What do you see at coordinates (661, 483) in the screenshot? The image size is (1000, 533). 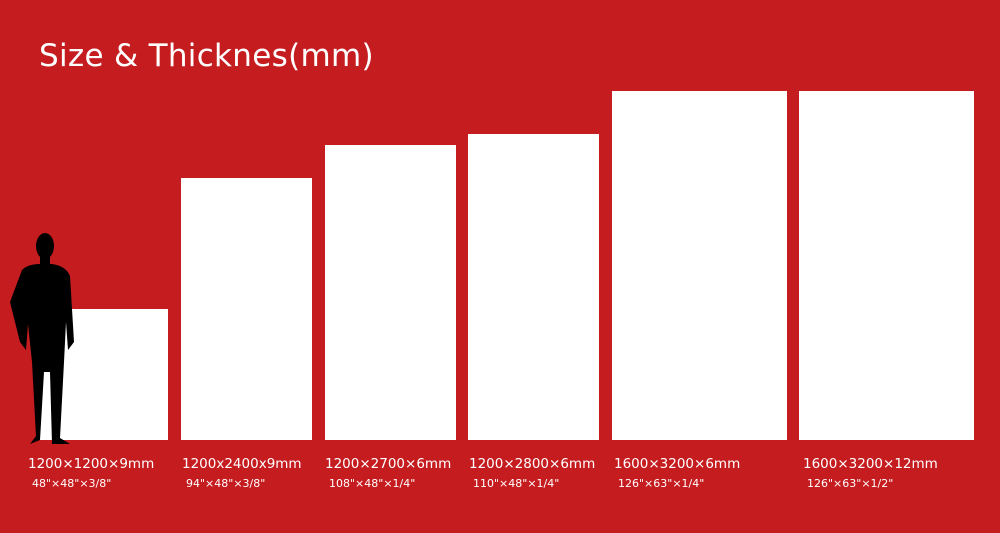 I see `size-inch: 126"×63"×1/4"` at bounding box center [661, 483].